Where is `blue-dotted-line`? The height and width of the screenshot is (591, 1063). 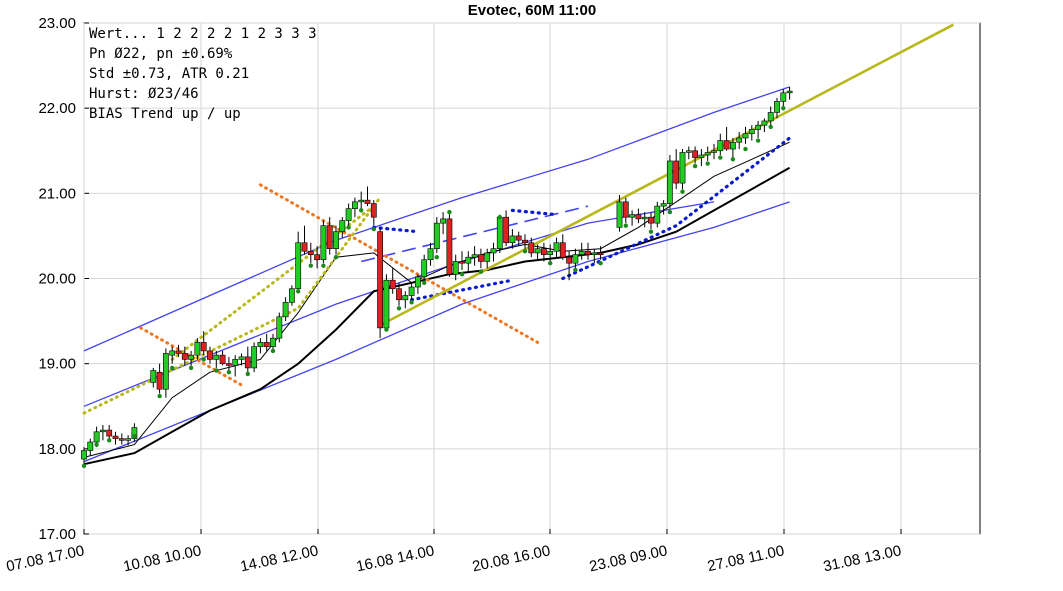 blue-dotted-line is located at coordinates (396, 229).